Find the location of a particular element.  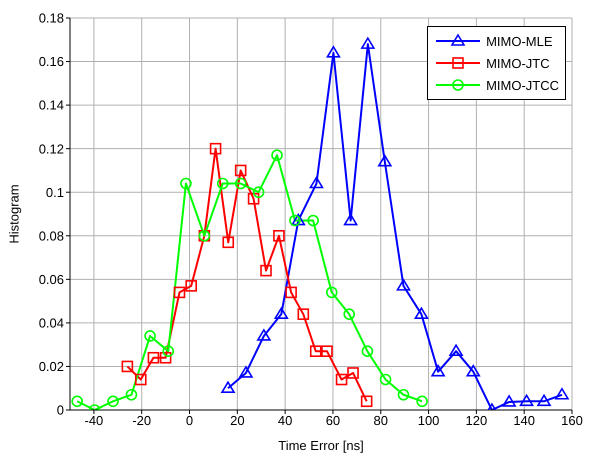

x-tick-label: 60 is located at coordinates (333, 420).